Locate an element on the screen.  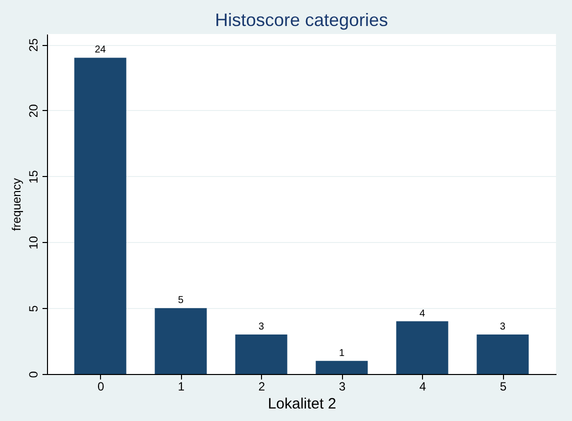
y-tick-label: 15 is located at coordinates (33, 177).